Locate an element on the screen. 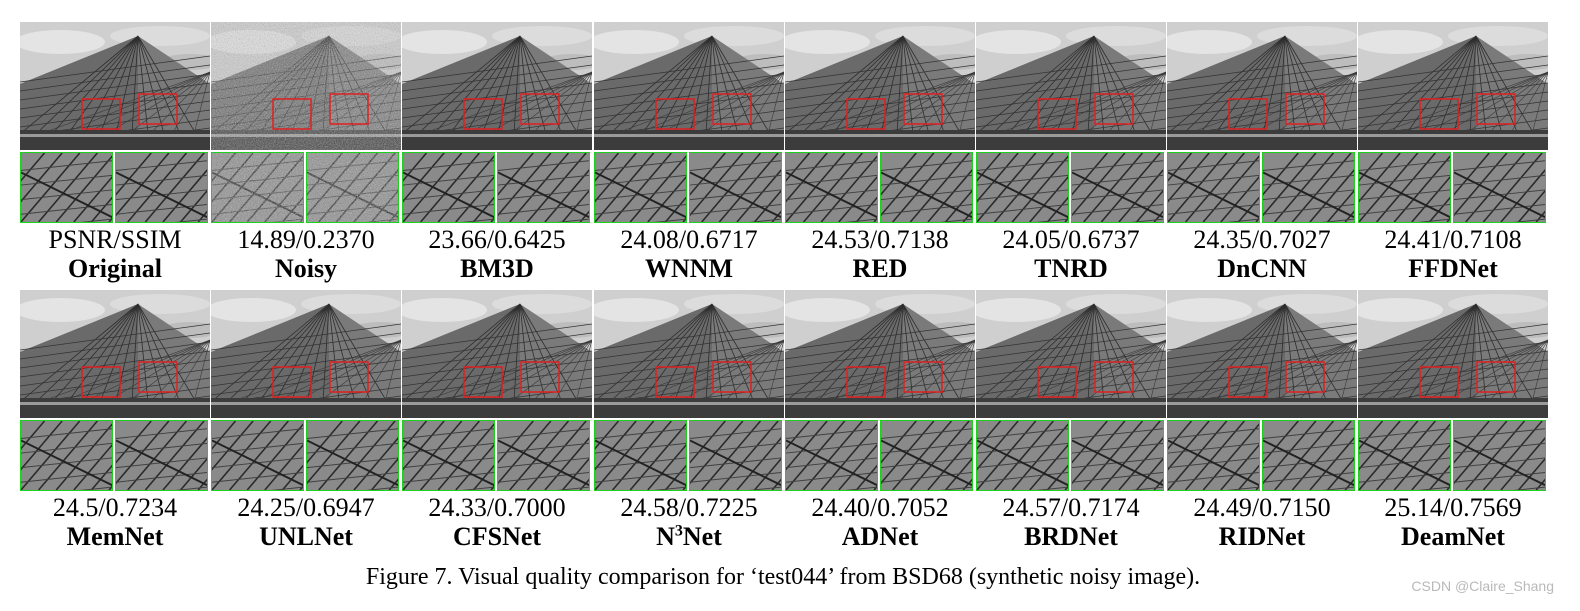 The height and width of the screenshot is (611, 1580). psnr-ssim-score: 24.05/0.6737 is located at coordinates (1071, 239).